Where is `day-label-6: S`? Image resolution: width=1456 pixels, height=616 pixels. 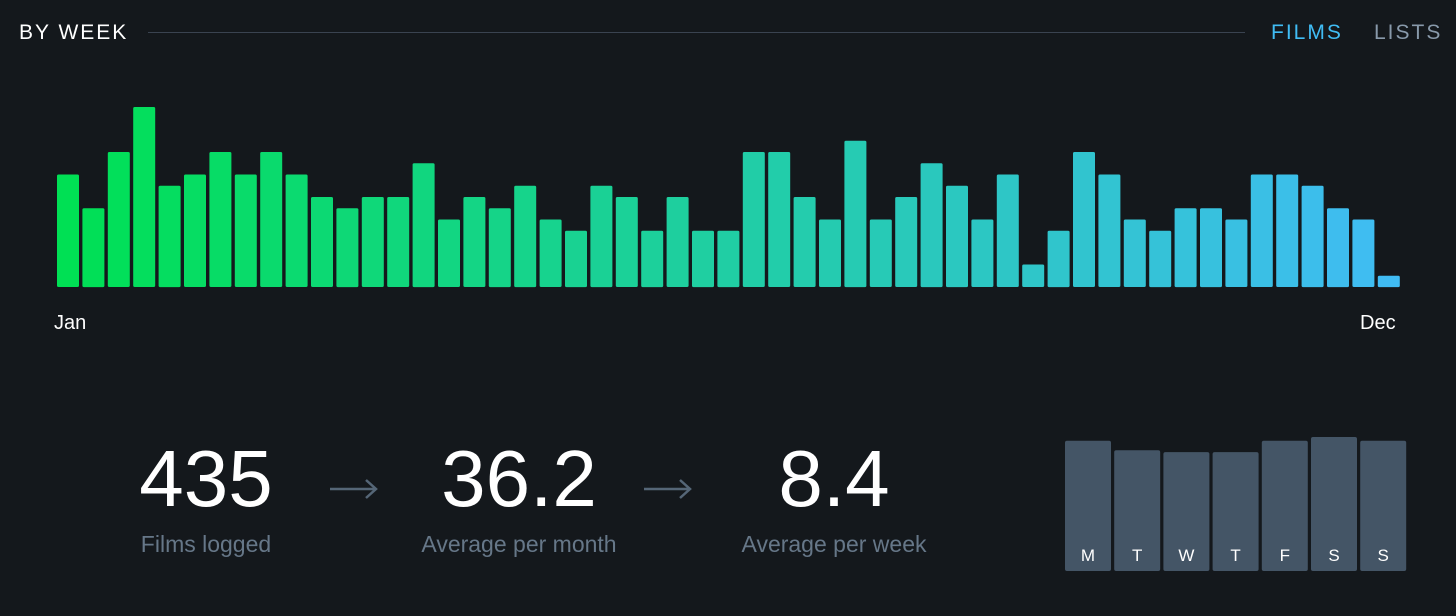
day-label-6: S is located at coordinates (1333, 555).